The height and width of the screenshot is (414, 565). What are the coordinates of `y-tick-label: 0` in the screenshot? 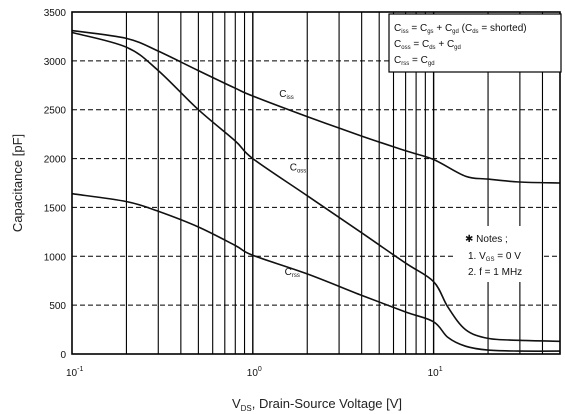 It's located at (63, 355).